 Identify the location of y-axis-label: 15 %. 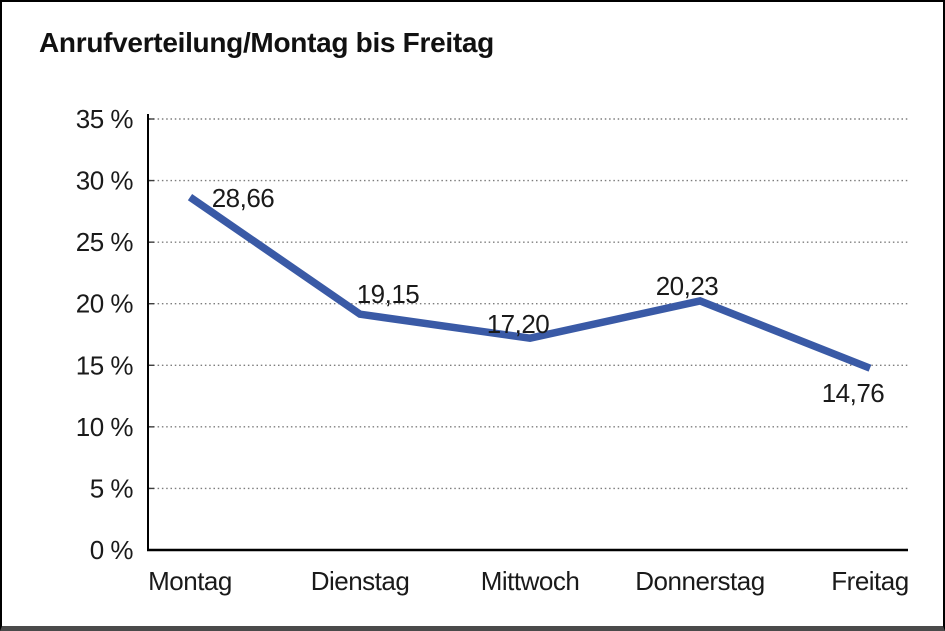
(105, 365).